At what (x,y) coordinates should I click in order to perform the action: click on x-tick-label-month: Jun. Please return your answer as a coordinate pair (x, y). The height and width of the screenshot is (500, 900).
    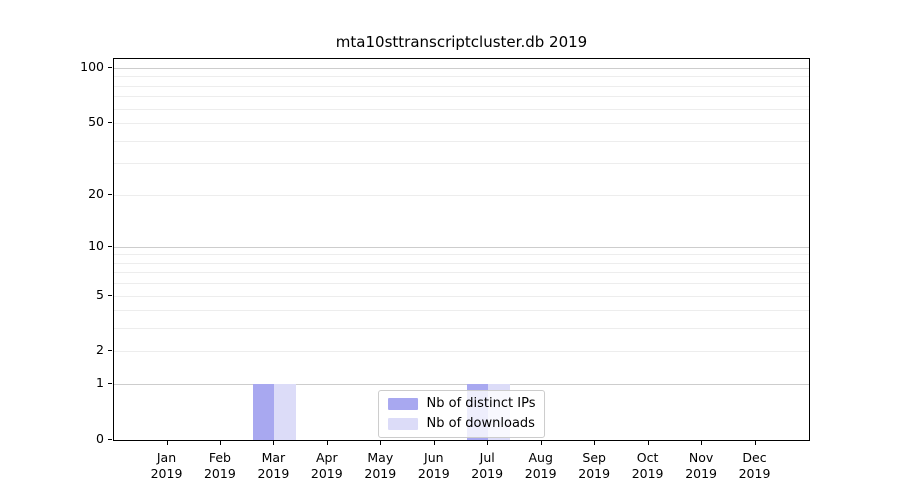
    Looking at the image, I should click on (434, 457).